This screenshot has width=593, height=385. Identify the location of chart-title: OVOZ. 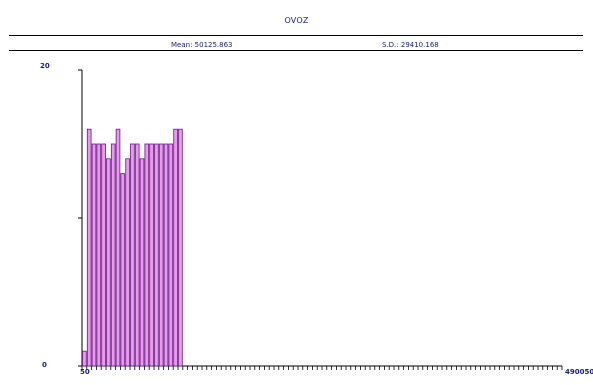
(296, 20).